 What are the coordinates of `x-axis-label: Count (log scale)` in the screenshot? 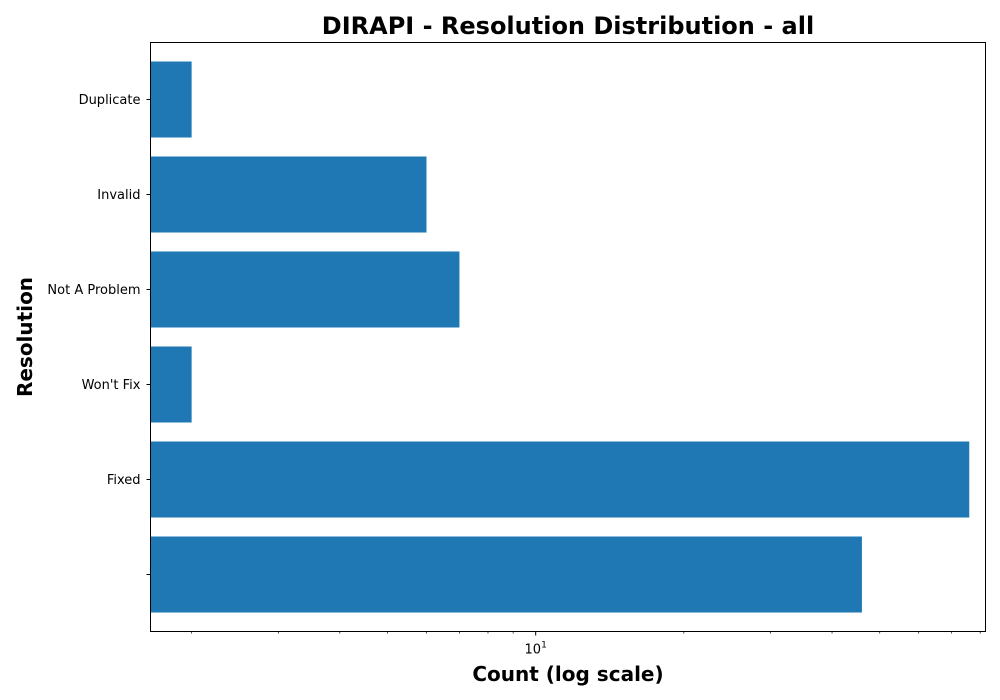 It's located at (567, 674).